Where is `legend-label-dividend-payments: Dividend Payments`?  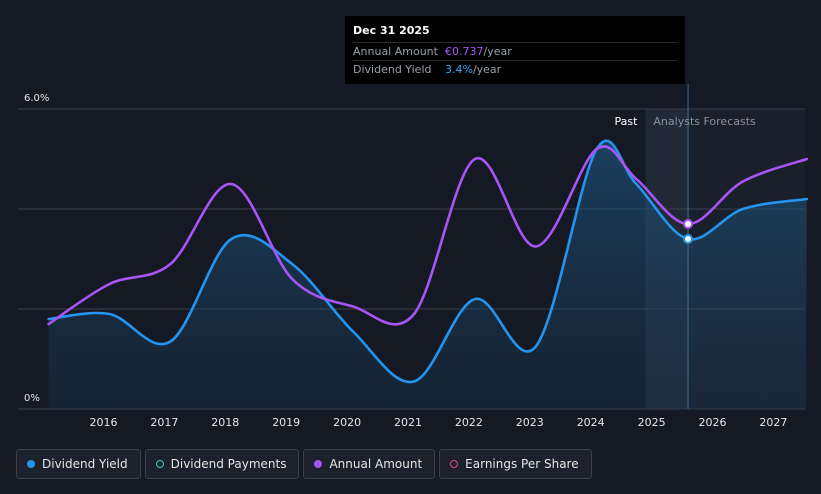 legend-label-dividend-payments: Dividend Payments is located at coordinates (228, 464).